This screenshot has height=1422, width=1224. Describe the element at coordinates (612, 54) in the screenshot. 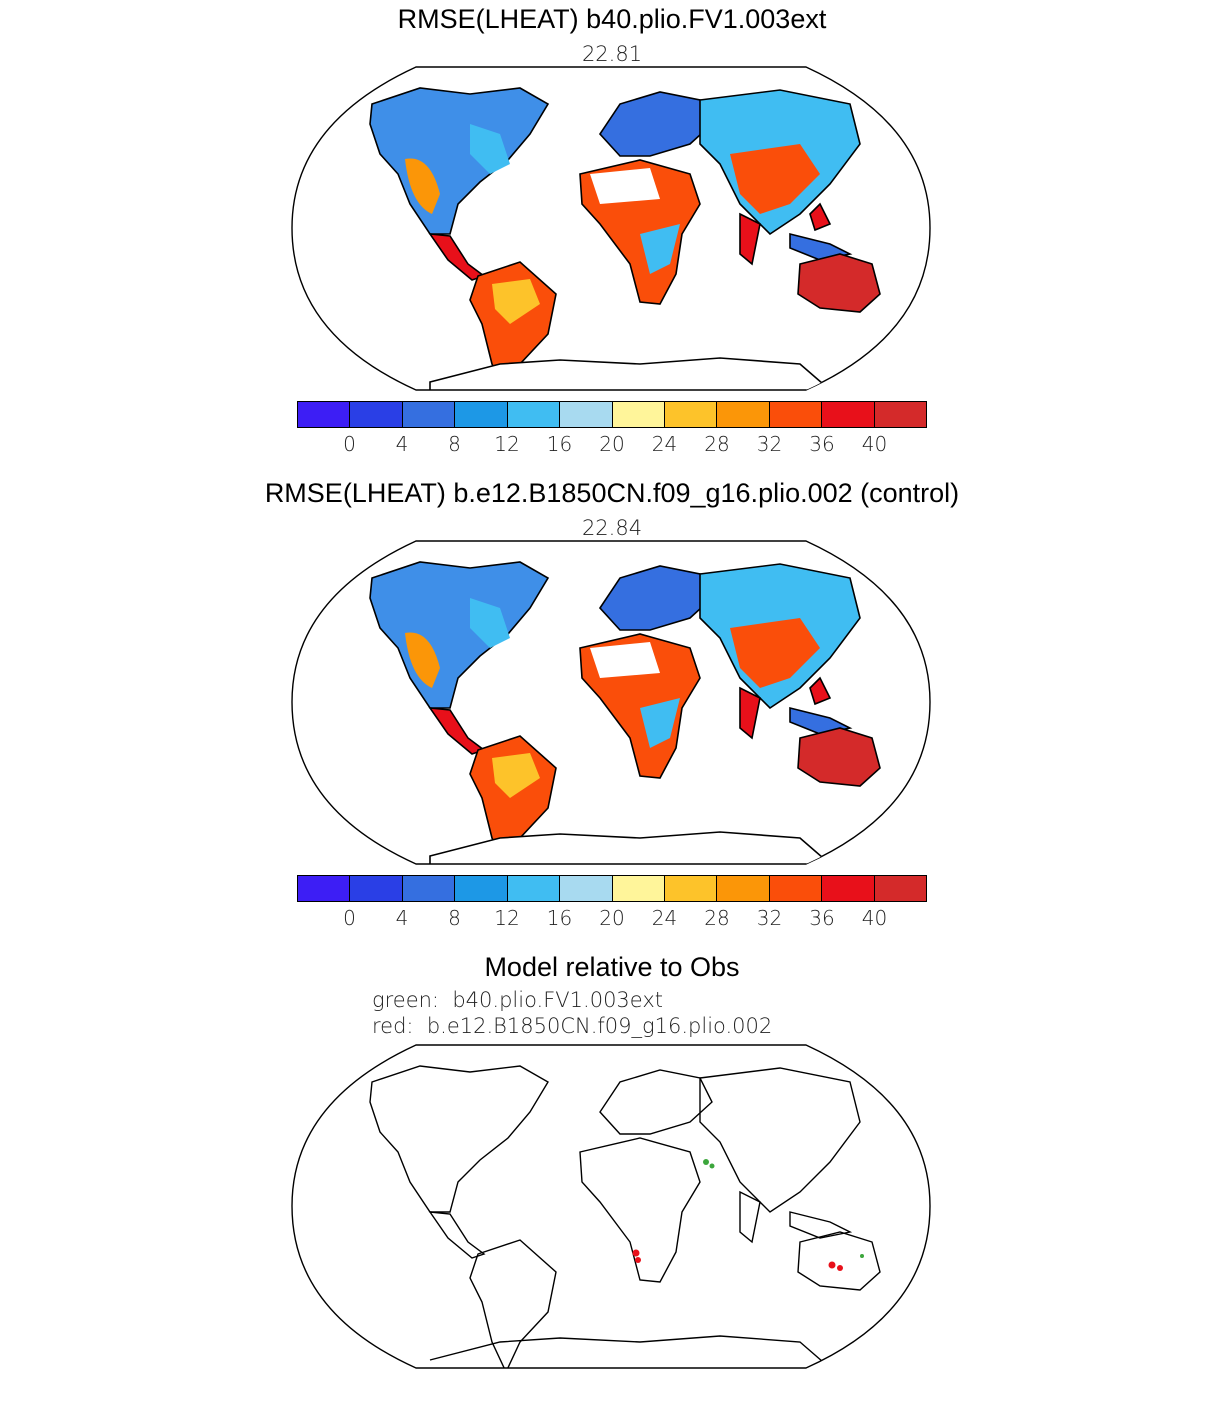

I see `panel1-rmse-value: 22.81` at that location.